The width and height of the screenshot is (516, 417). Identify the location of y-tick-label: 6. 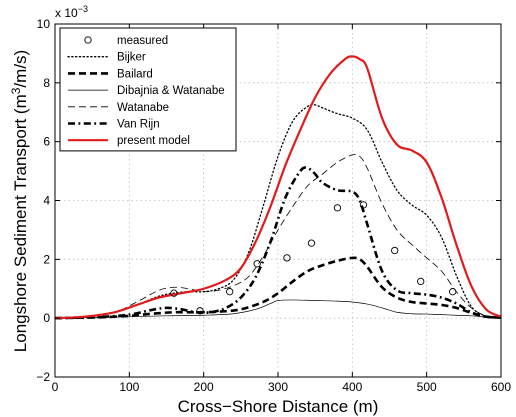
(46, 142).